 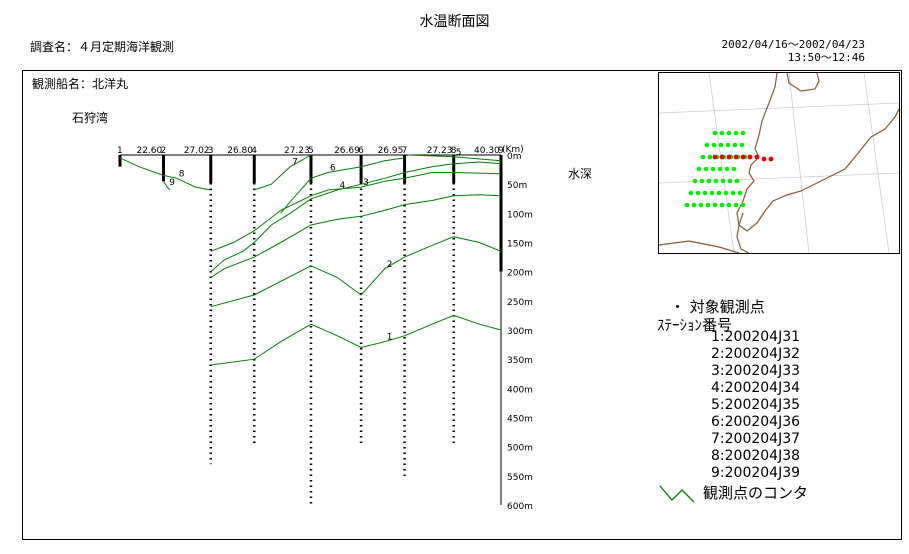 I want to click on depth-tick-label: 400m, so click(x=520, y=390).